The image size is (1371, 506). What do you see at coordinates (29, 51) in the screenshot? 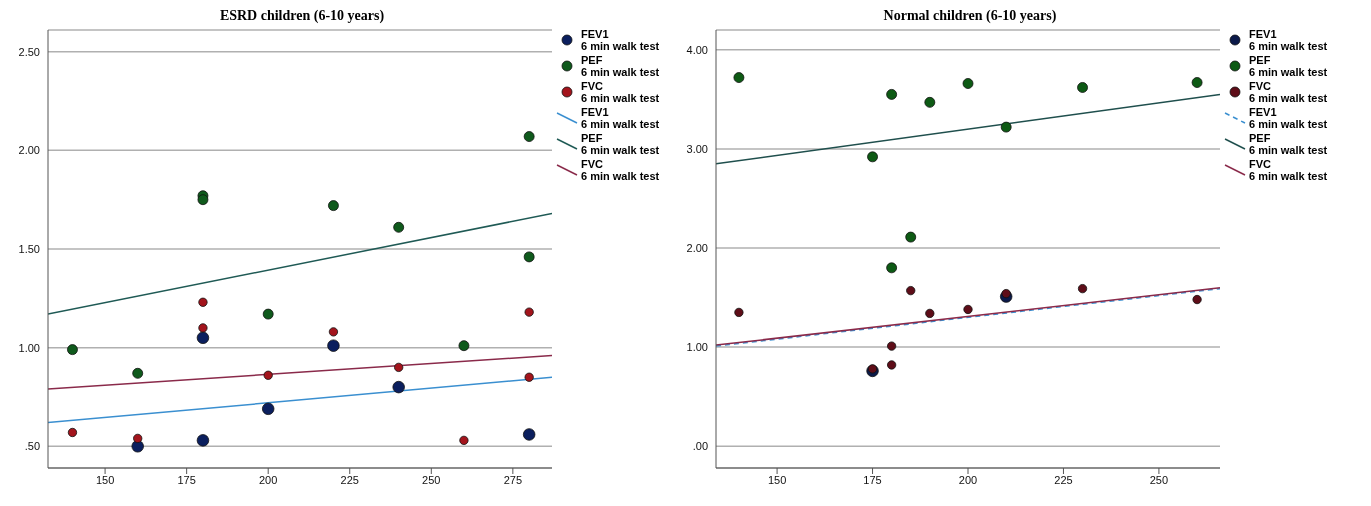
I see `y-tick-label: 2.50` at bounding box center [29, 51].